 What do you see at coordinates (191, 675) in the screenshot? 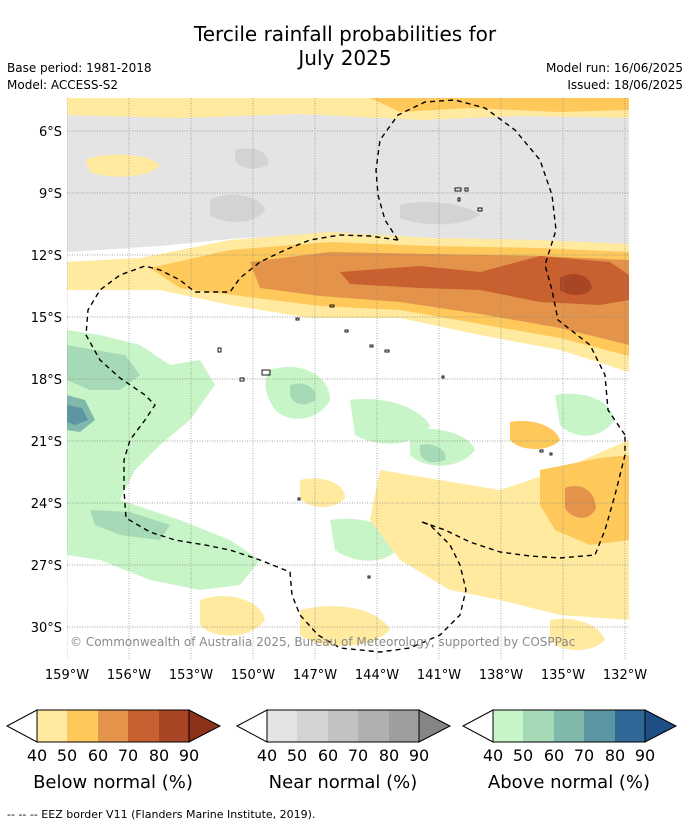
I see `lon-label-153w: 153°W` at bounding box center [191, 675].